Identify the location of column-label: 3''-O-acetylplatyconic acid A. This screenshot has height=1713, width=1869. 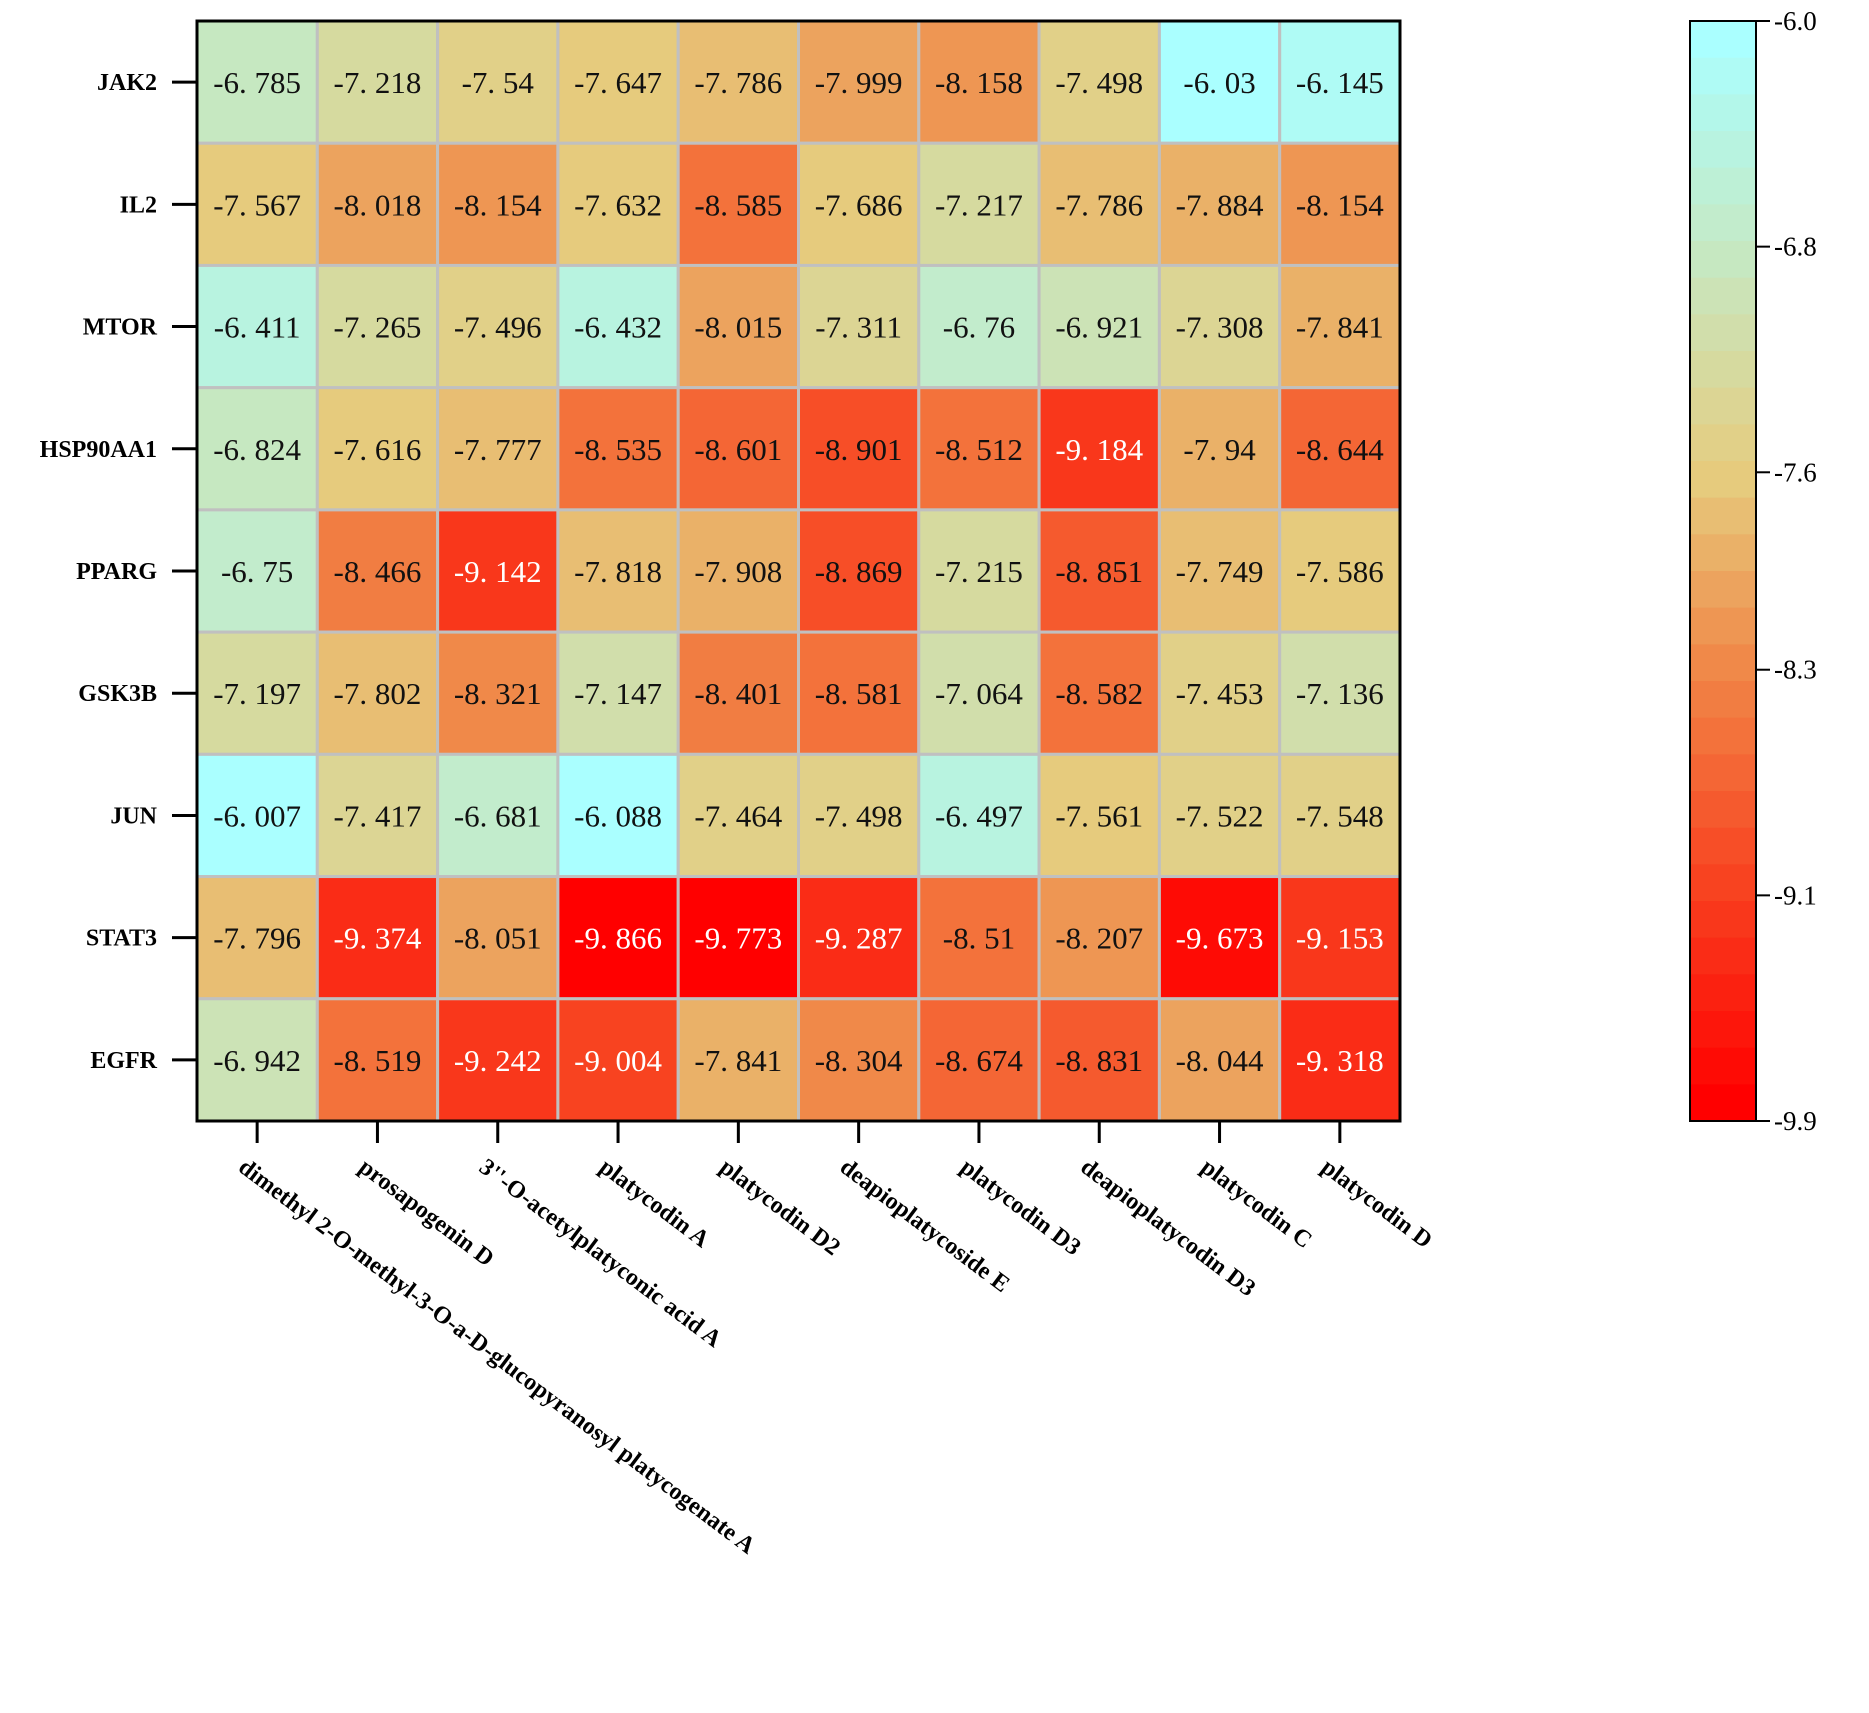
(600, 1253).